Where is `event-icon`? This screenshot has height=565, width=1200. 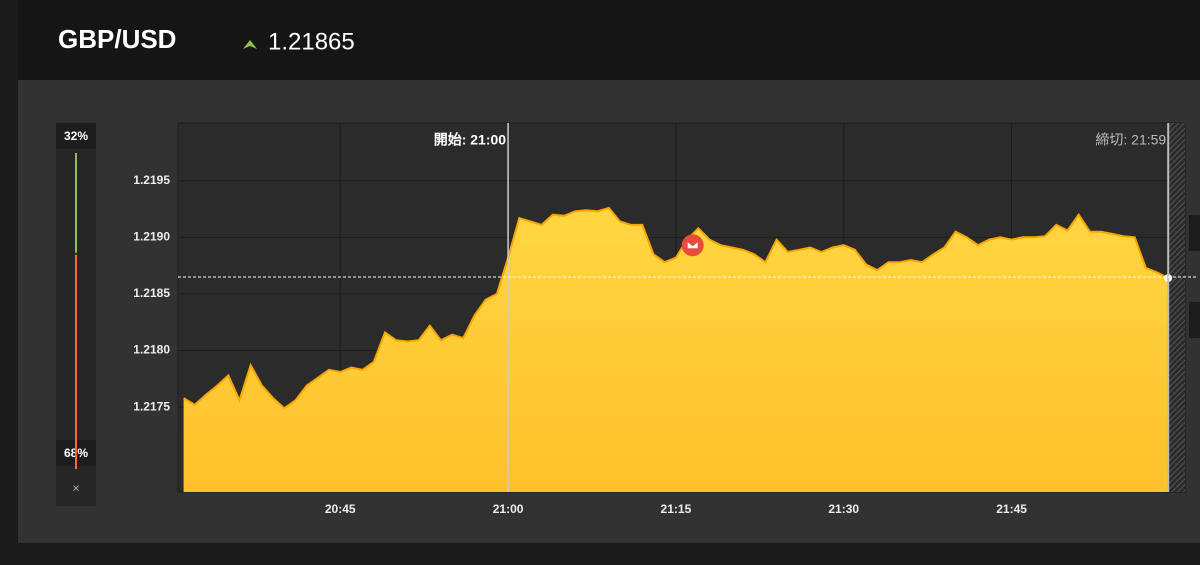
event-icon is located at coordinates (692, 245).